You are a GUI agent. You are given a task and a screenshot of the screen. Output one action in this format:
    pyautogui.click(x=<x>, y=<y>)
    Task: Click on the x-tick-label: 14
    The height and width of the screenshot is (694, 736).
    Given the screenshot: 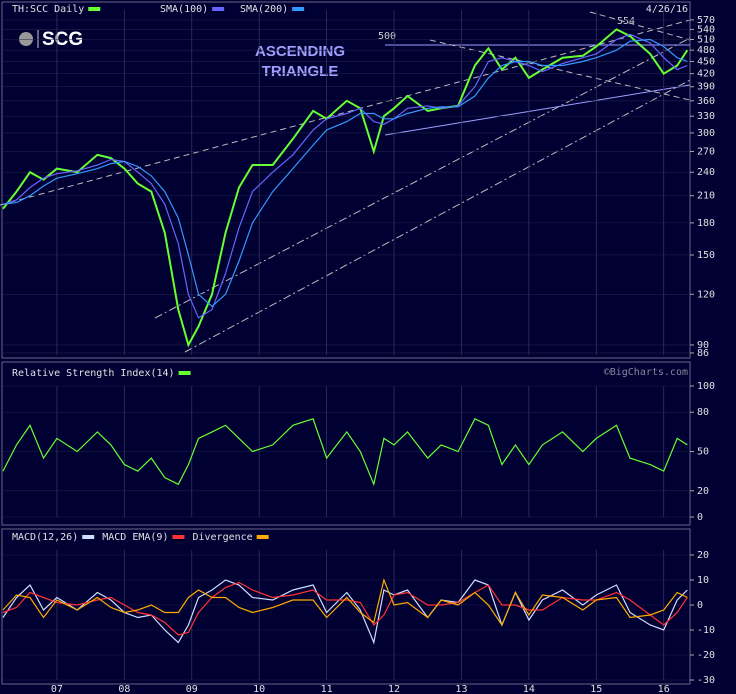 What is the action you would take?
    pyautogui.click(x=529, y=689)
    